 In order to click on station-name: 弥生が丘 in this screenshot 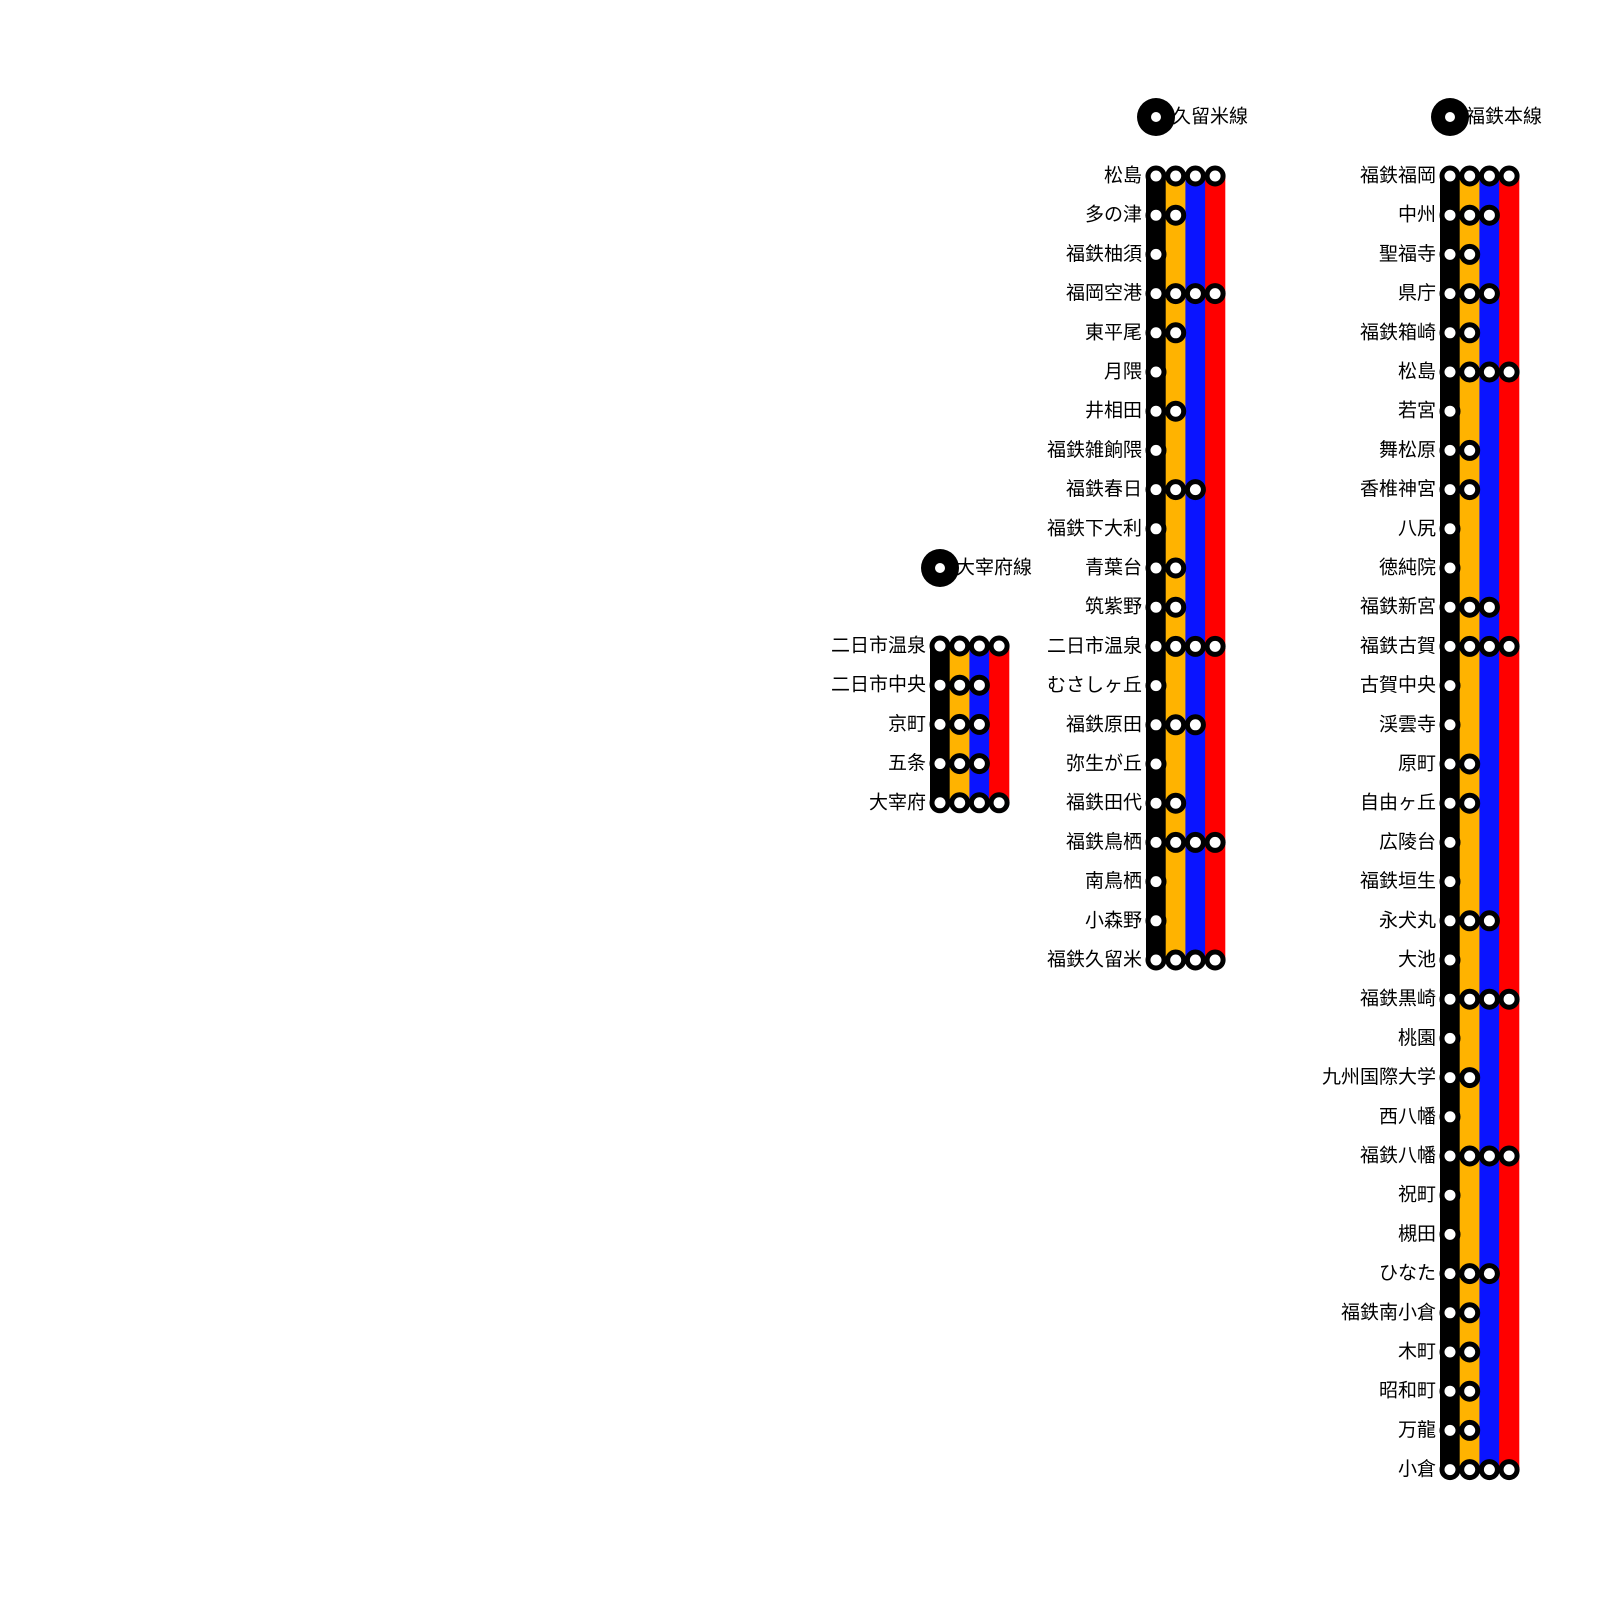, I will do `click(1104, 764)`.